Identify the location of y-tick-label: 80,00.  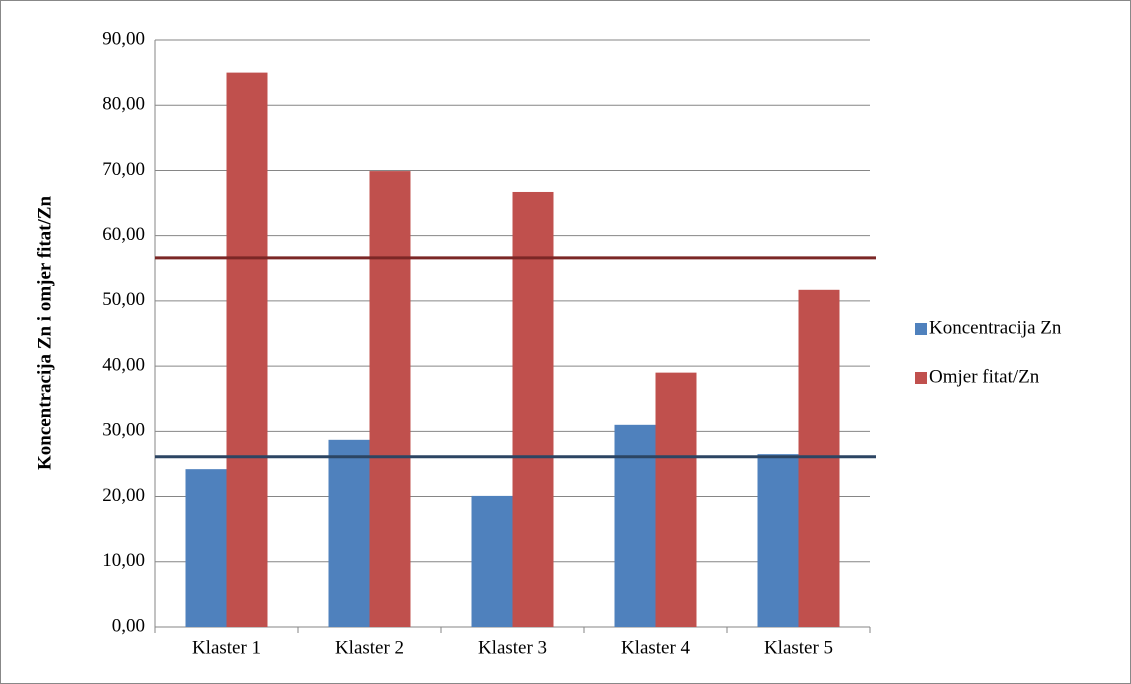
(123, 104).